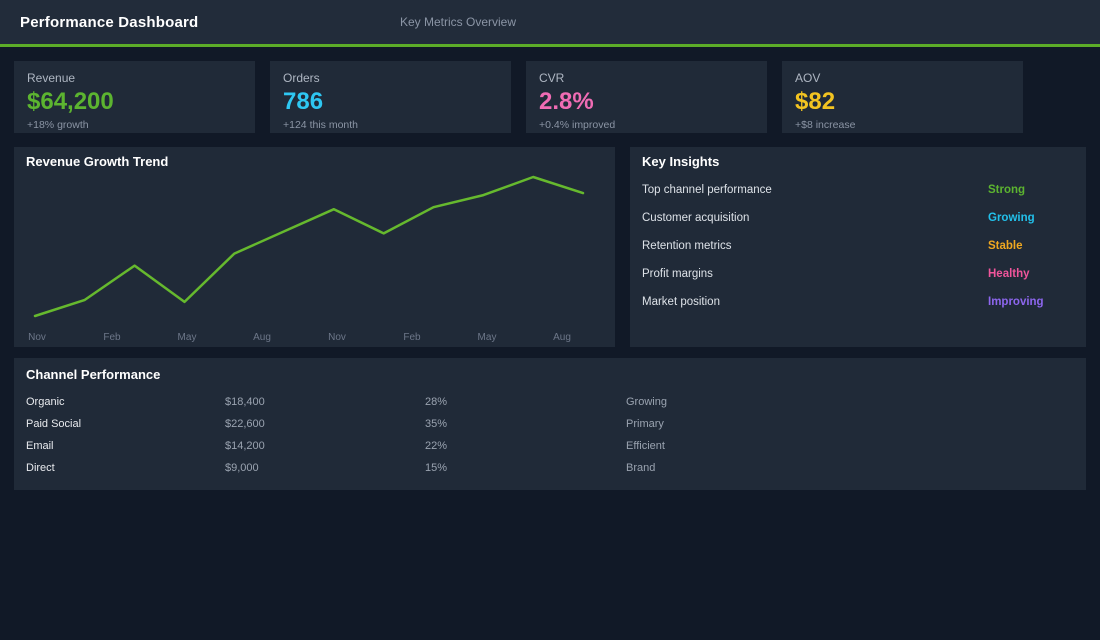 This screenshot has width=1100, height=640. I want to click on kpi-value: 786, so click(303, 101).